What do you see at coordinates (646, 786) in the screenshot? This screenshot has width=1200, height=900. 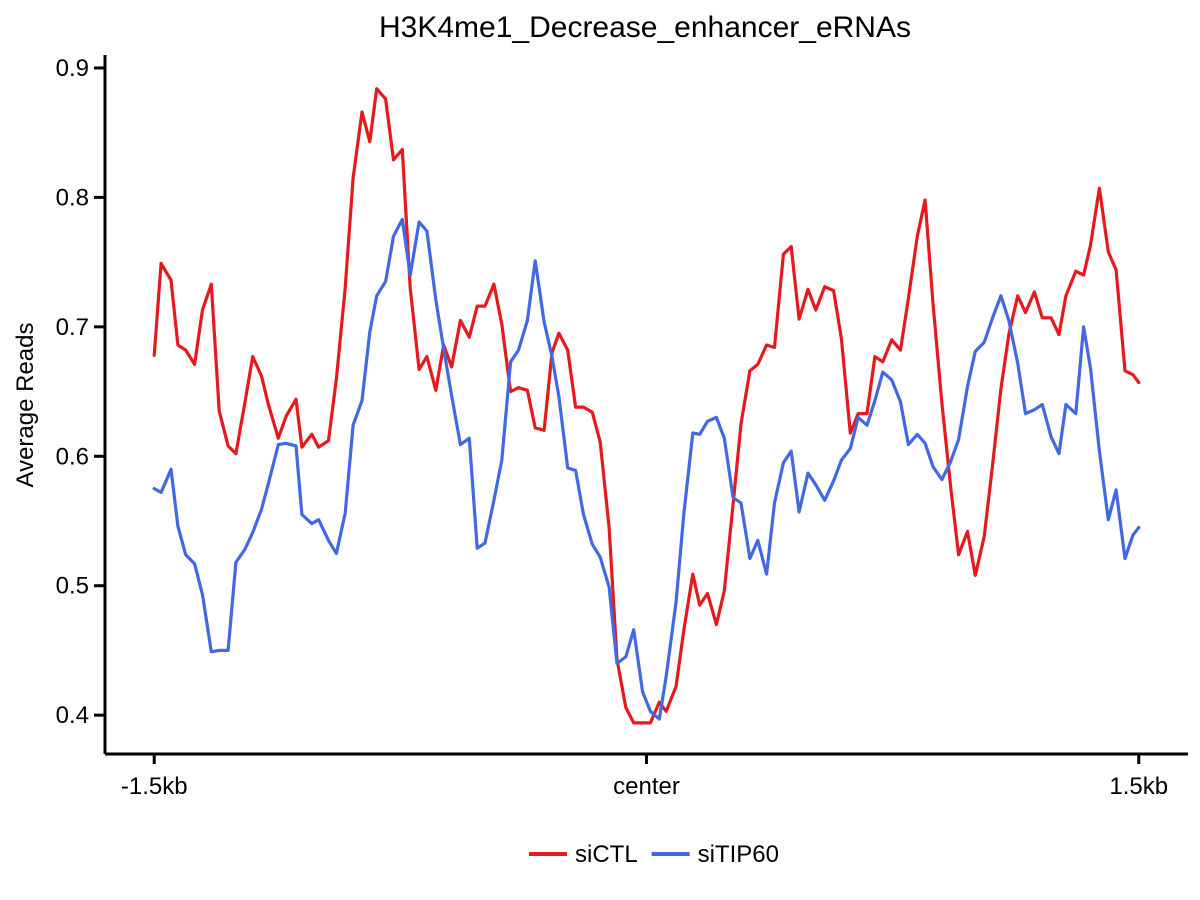 I see `x-tick-label: center` at bounding box center [646, 786].